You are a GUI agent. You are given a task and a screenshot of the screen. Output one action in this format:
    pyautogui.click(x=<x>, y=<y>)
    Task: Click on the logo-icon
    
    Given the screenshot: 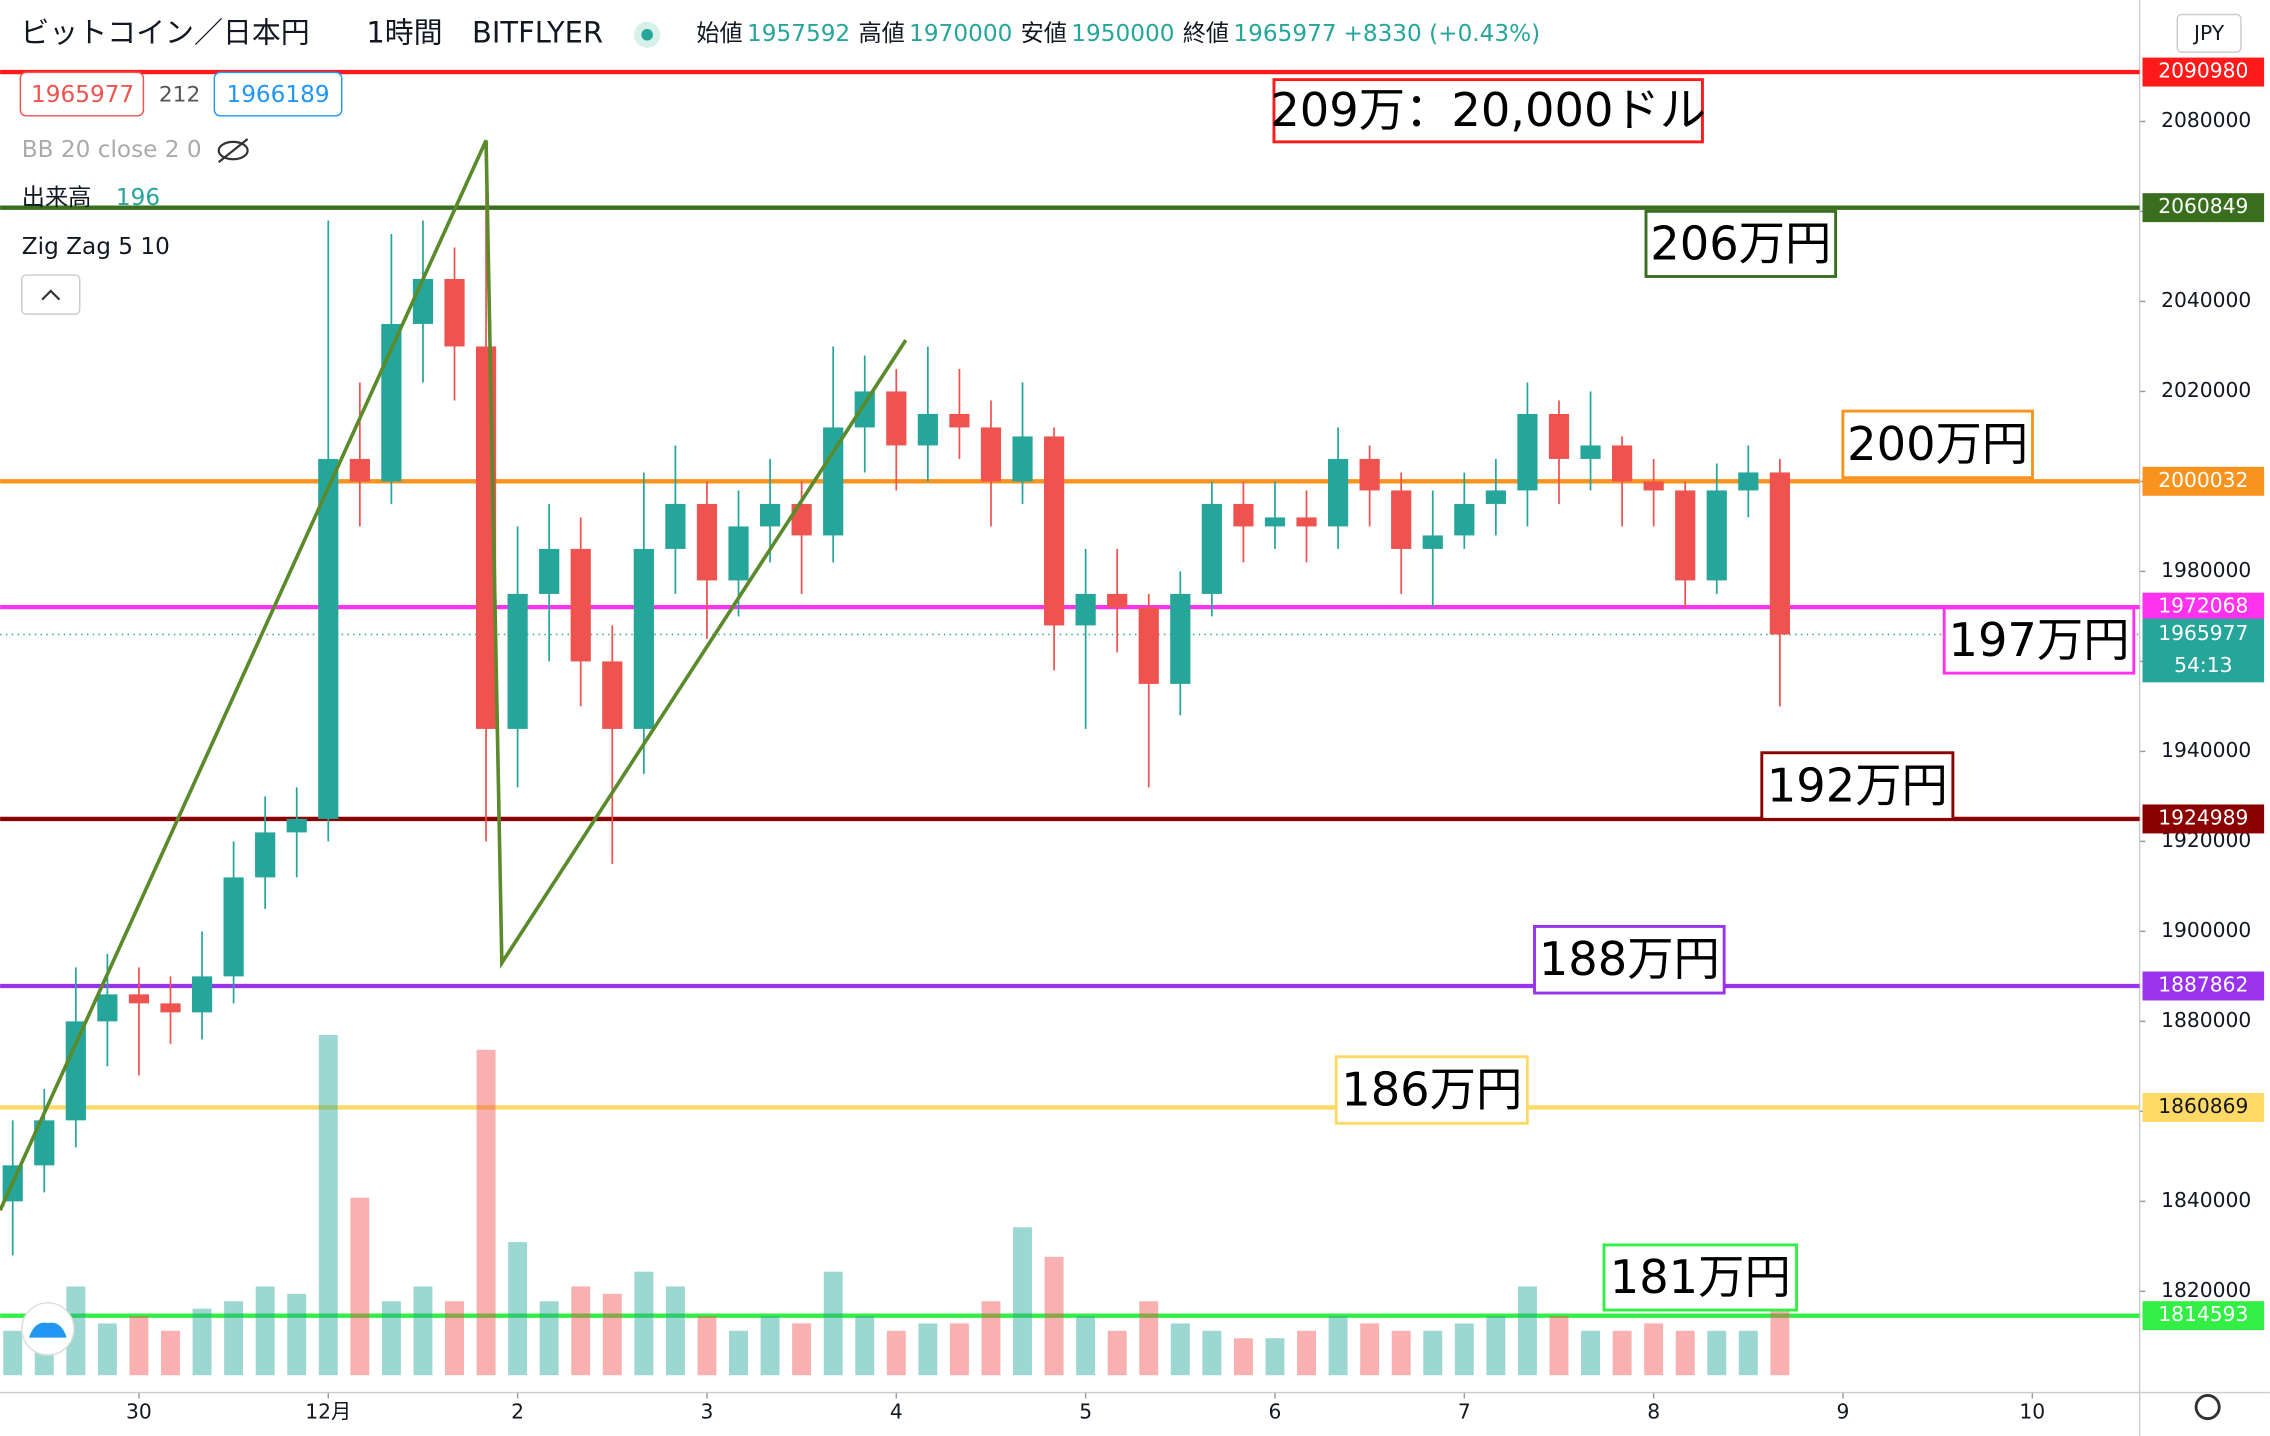 What is the action you would take?
    pyautogui.click(x=48, y=1330)
    